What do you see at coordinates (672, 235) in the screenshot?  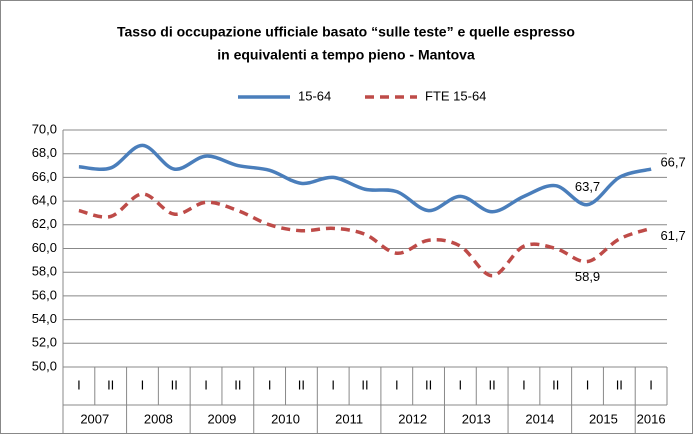 I see `data-label: 61,7` at bounding box center [672, 235].